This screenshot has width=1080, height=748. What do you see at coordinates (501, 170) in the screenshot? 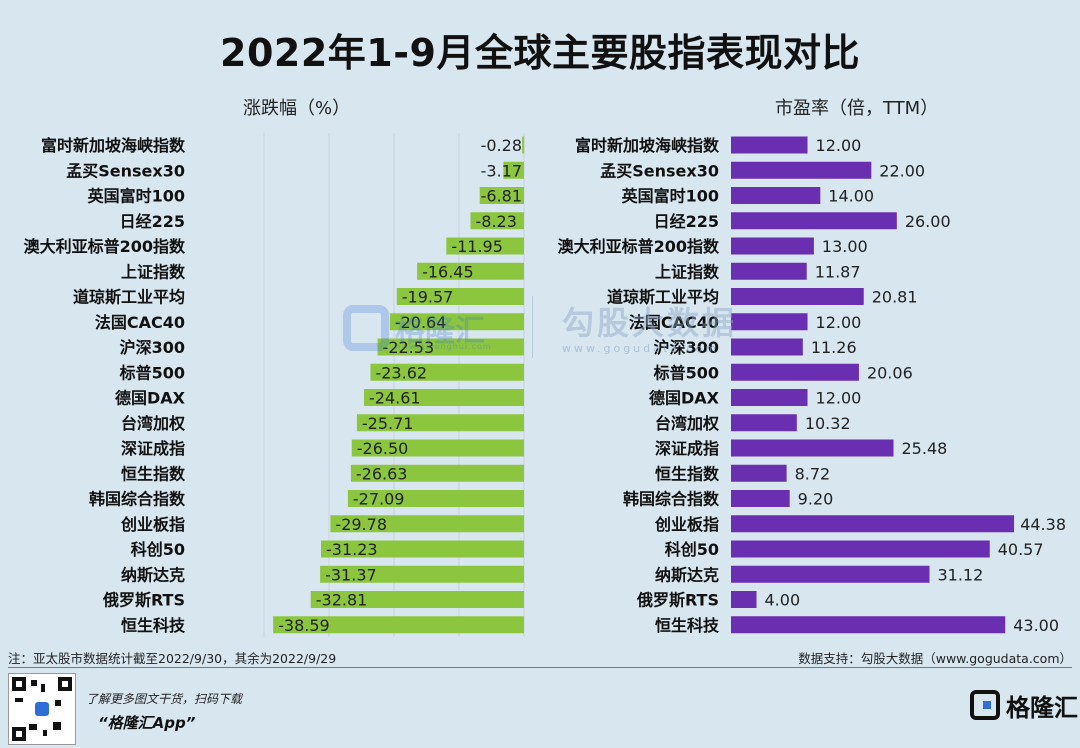
I see `value-label: -3.17` at bounding box center [501, 170].